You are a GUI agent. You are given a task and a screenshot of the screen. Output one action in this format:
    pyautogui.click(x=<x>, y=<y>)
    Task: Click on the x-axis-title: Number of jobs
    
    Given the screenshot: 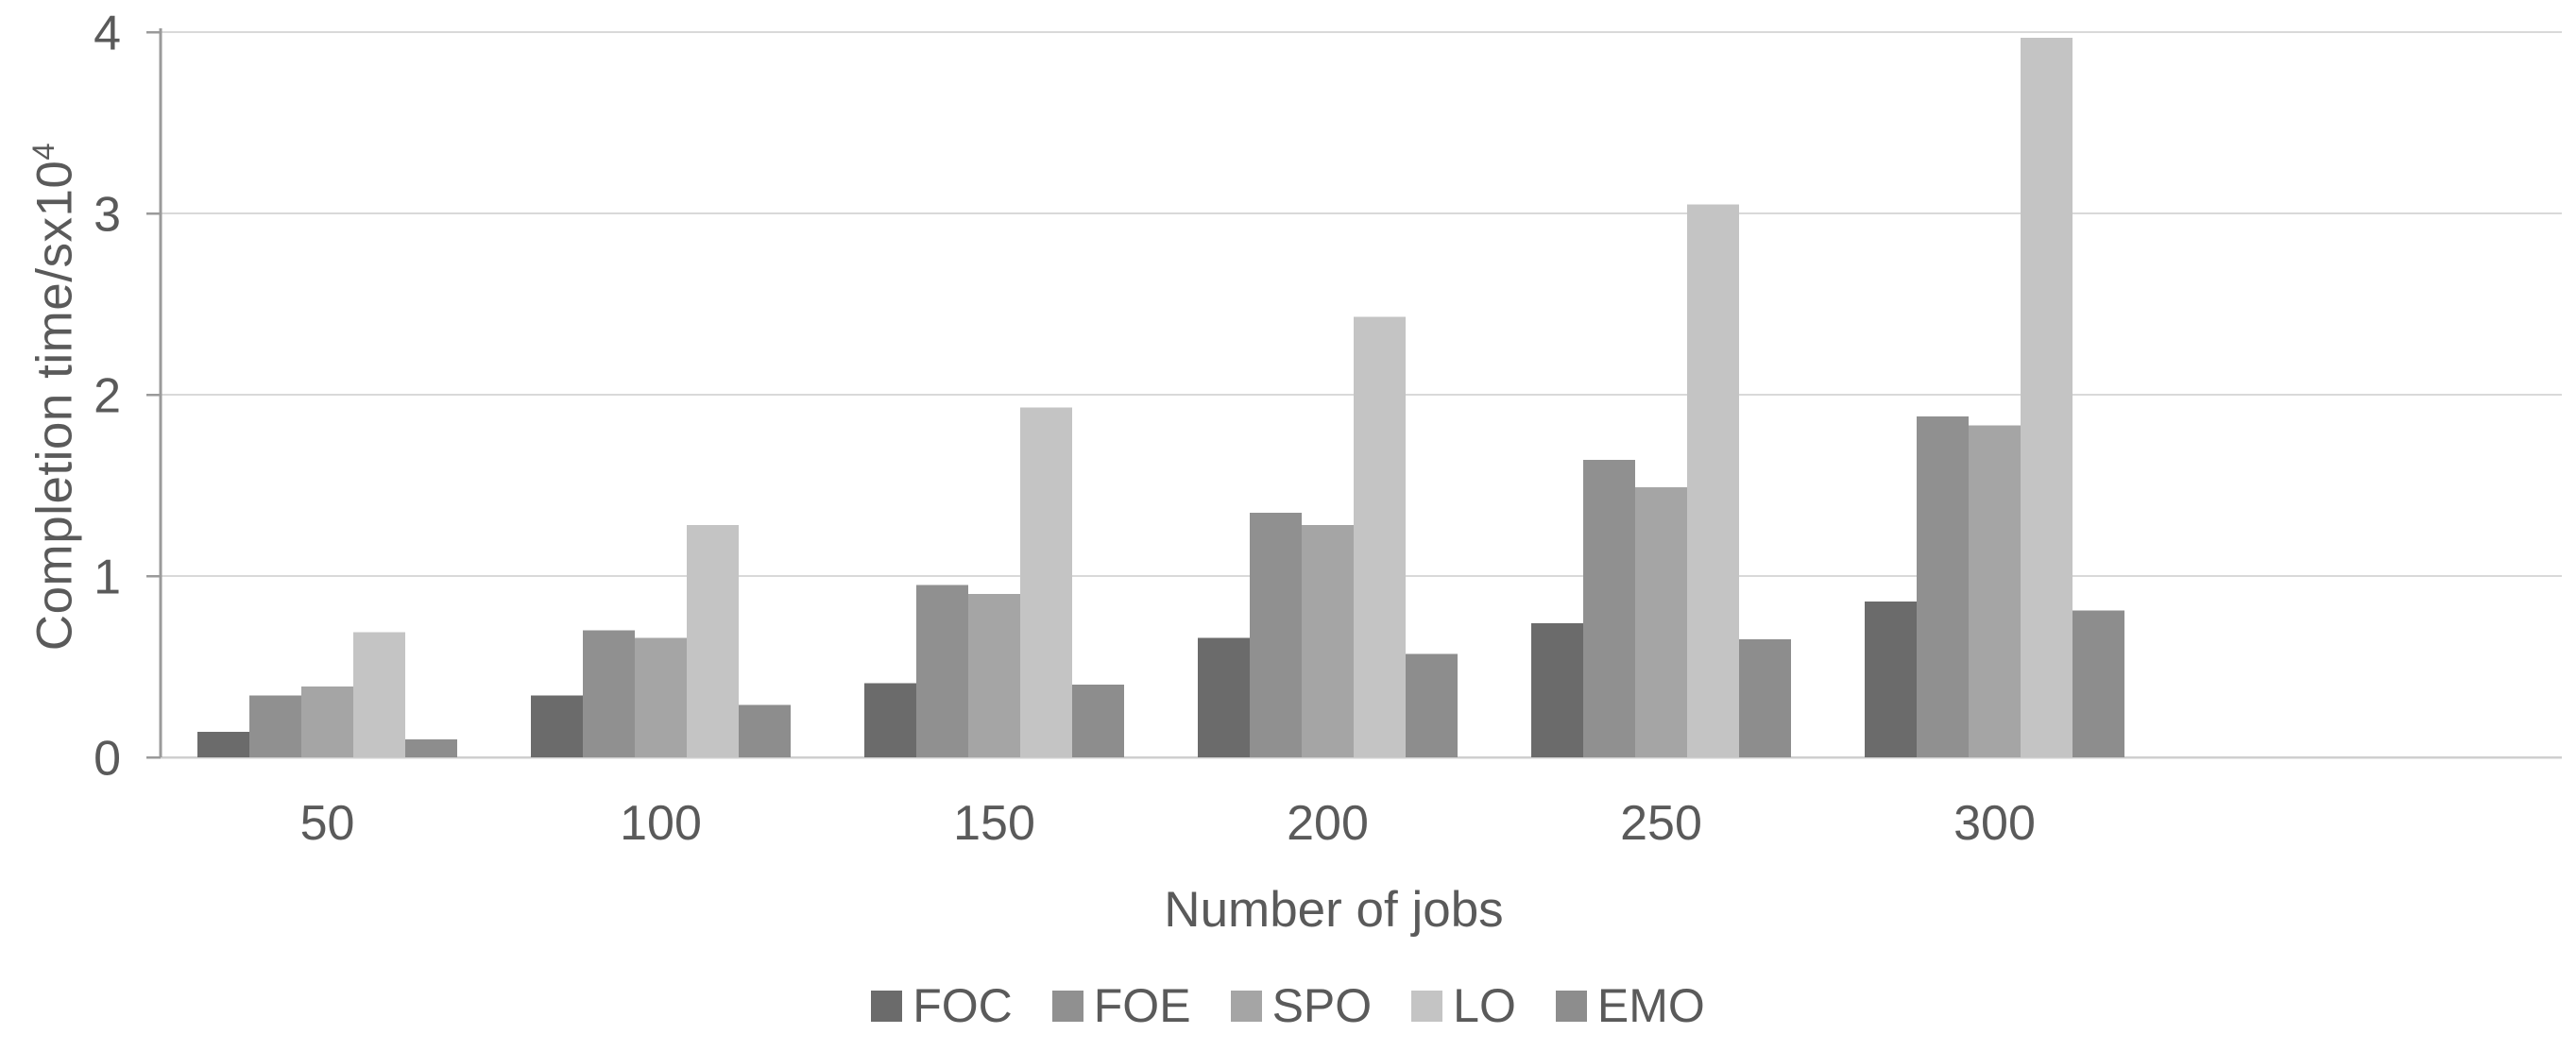 What is the action you would take?
    pyautogui.click(x=1334, y=910)
    